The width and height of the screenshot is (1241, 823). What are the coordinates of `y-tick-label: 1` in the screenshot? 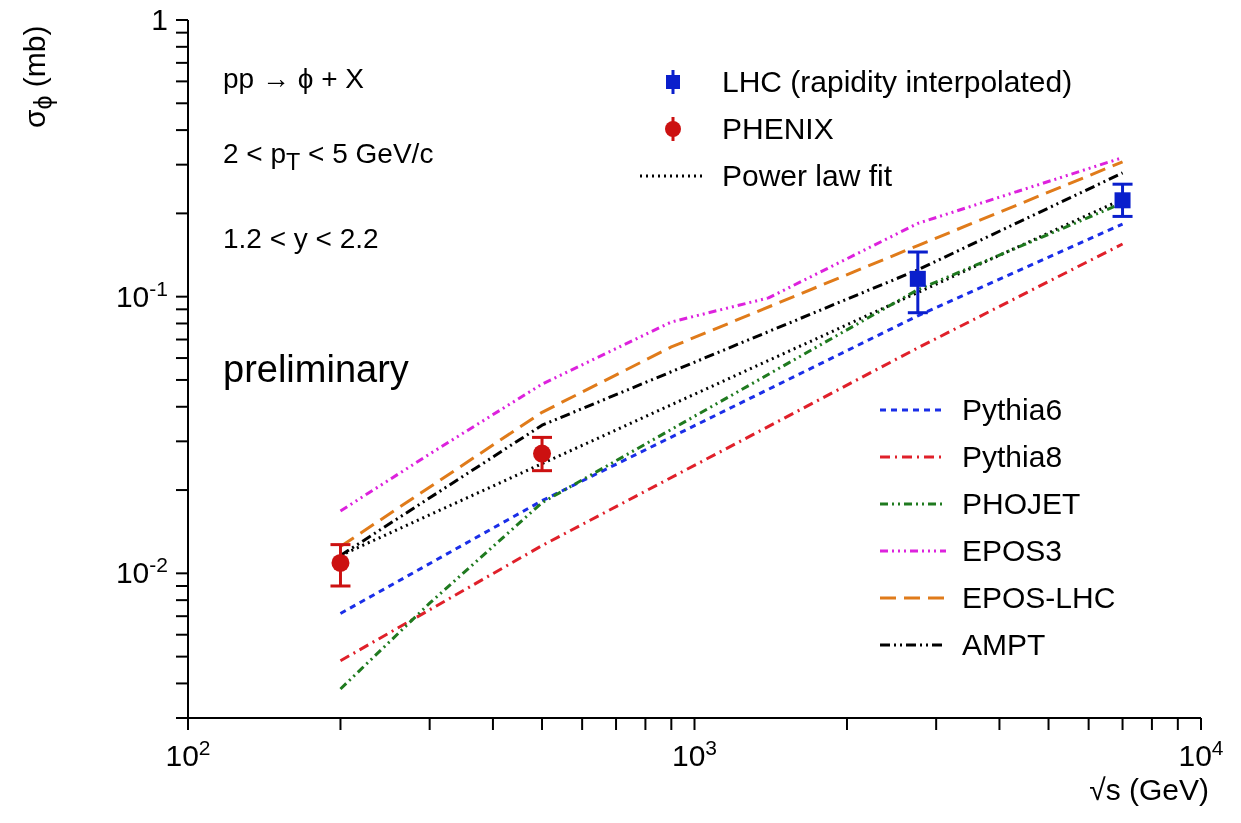 It's located at (159, 19).